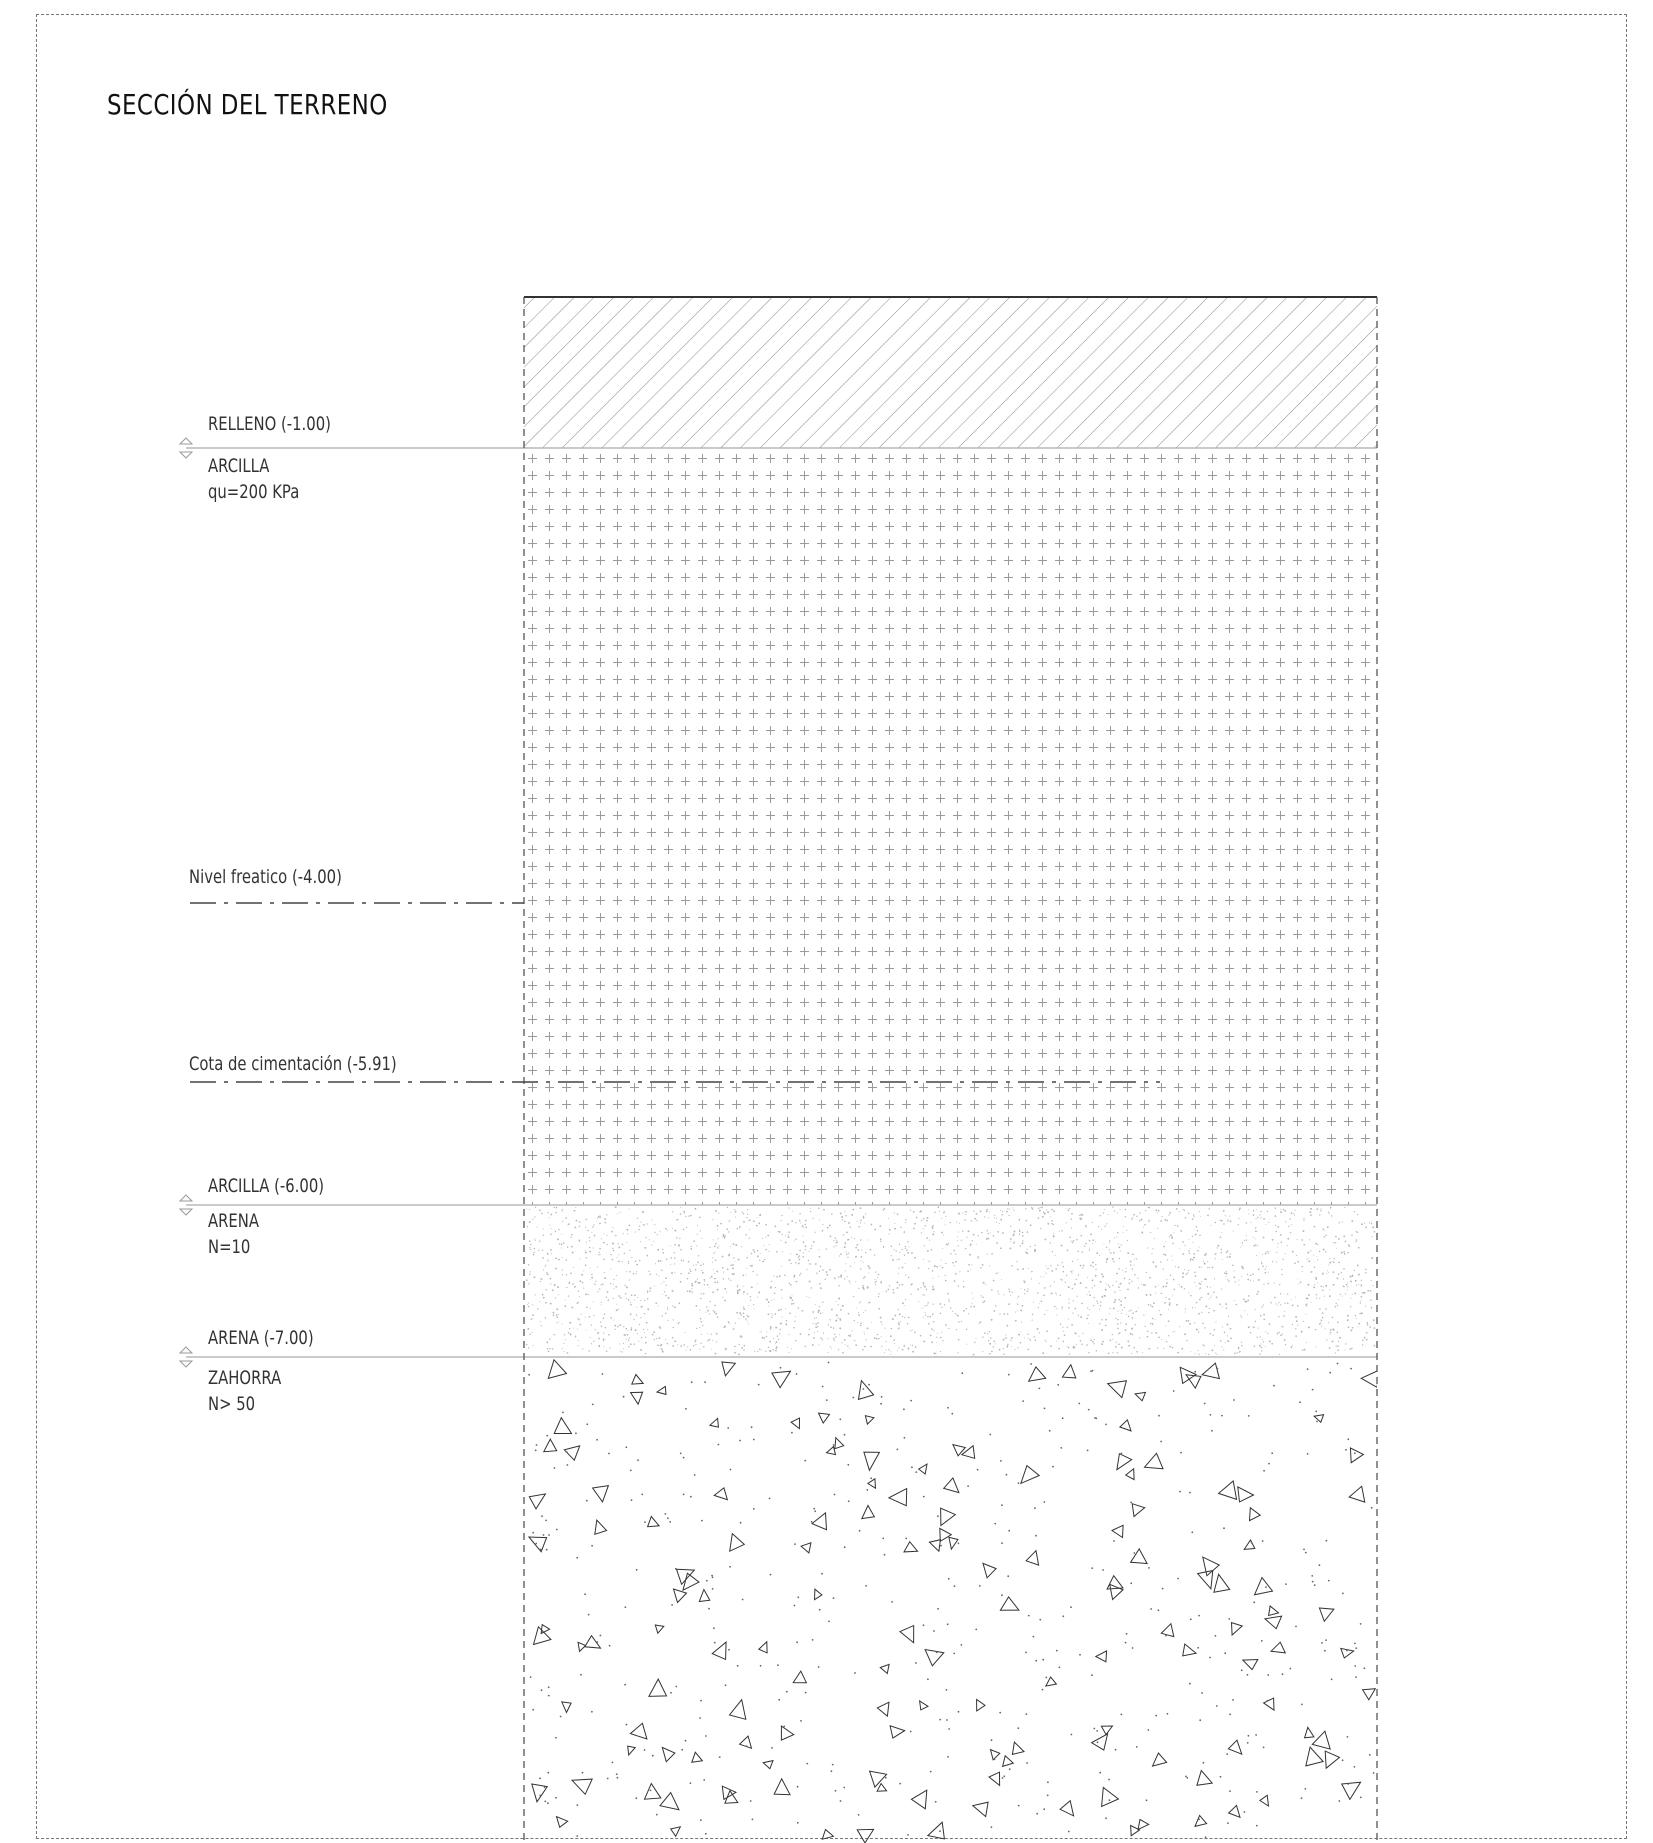  I want to click on water-table-label: Nivel freatico (-4.00), so click(265, 877).